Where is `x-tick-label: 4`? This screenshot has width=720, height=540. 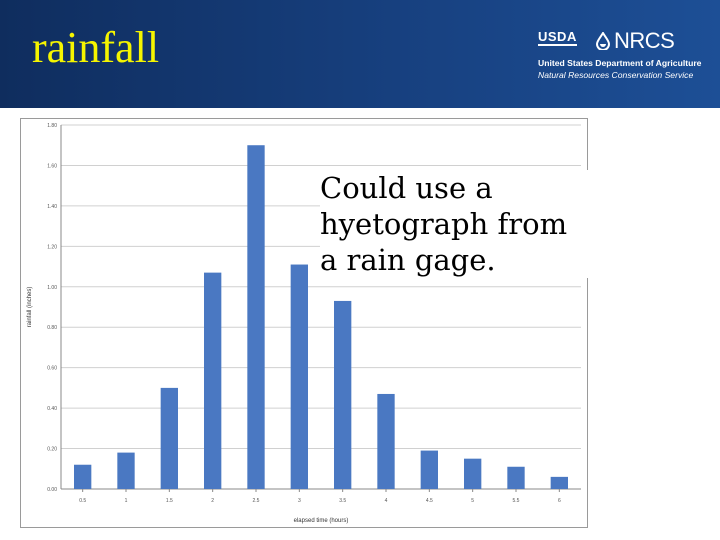
x-tick-label: 4 is located at coordinates (386, 501).